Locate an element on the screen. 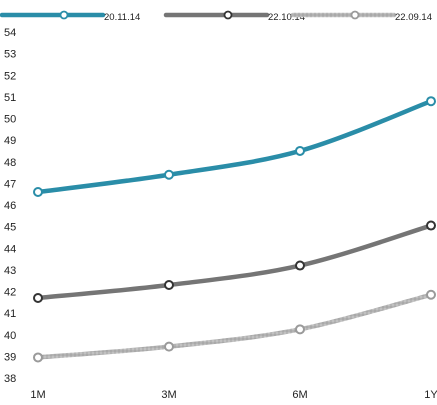 The height and width of the screenshot is (405, 437). legend-label: 20.11.14 is located at coordinates (122, 17).